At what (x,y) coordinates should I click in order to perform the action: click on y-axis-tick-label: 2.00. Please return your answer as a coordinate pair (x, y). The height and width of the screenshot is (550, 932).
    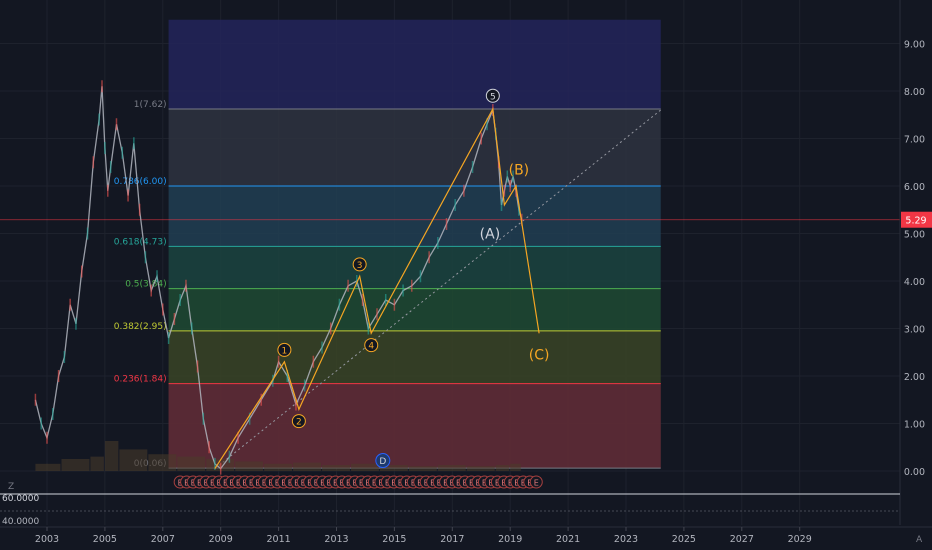
    Looking at the image, I should click on (914, 377).